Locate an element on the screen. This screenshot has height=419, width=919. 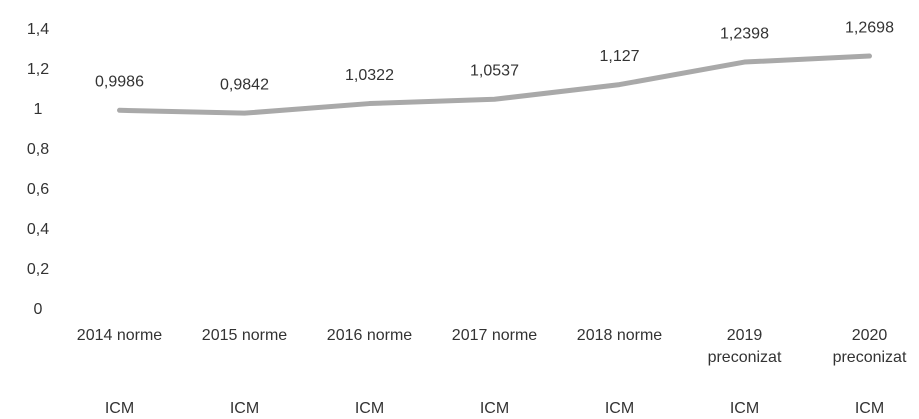
data-label: 0,9842 is located at coordinates (244, 84).